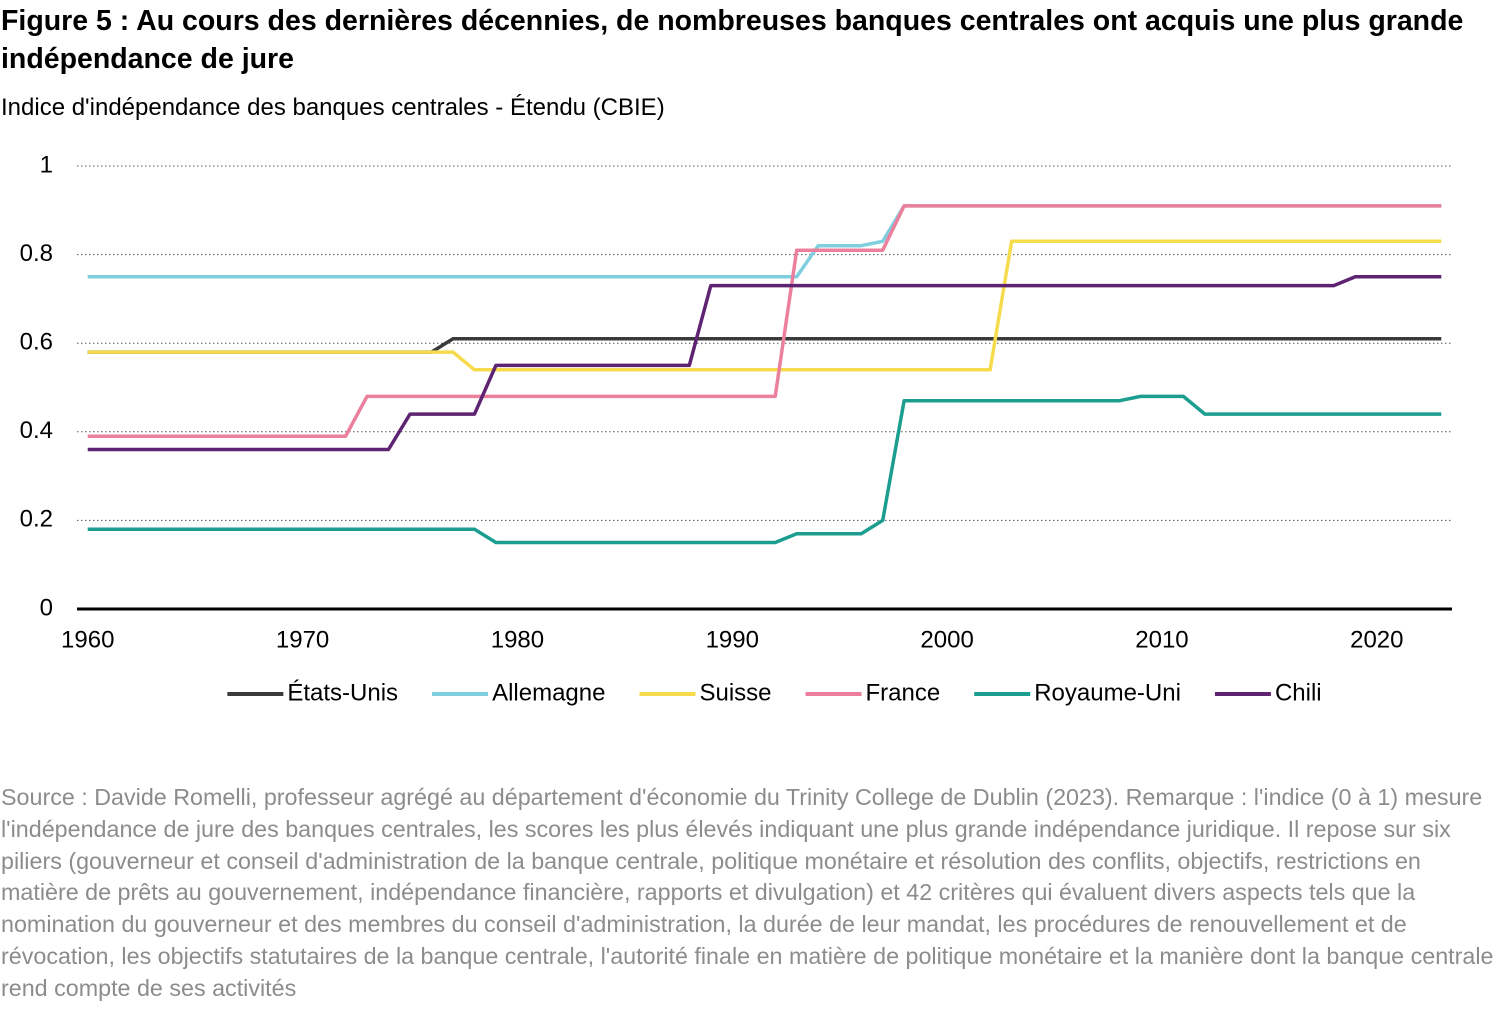 This screenshot has height=1035, width=1500. What do you see at coordinates (342, 692) in the screenshot?
I see `legend-label: États-Unis` at bounding box center [342, 692].